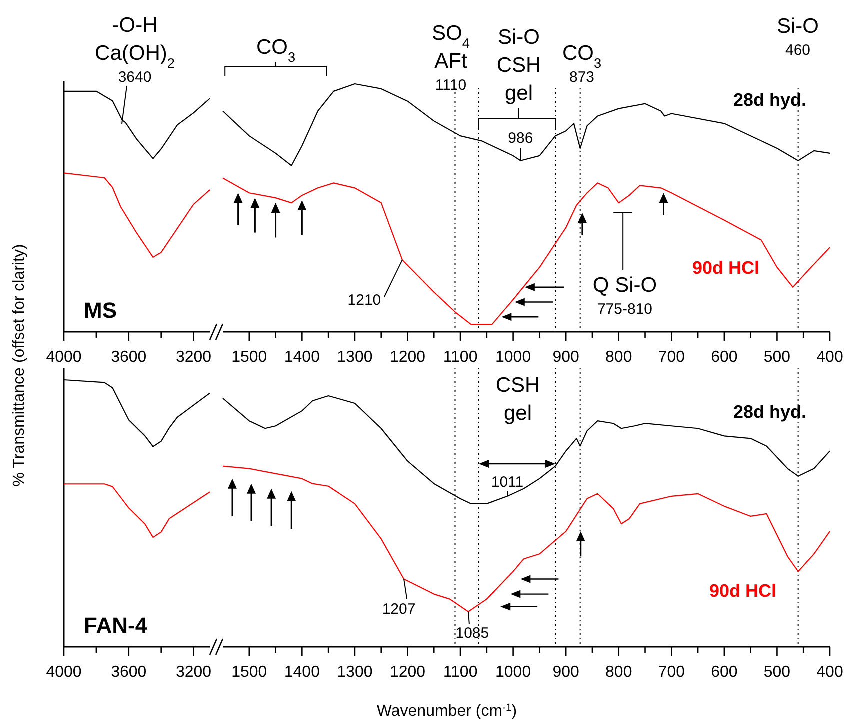 Image resolution: width=846 pixels, height=723 pixels. Describe the element at coordinates (521, 138) in the screenshot. I see `annotation: 986` at that location.